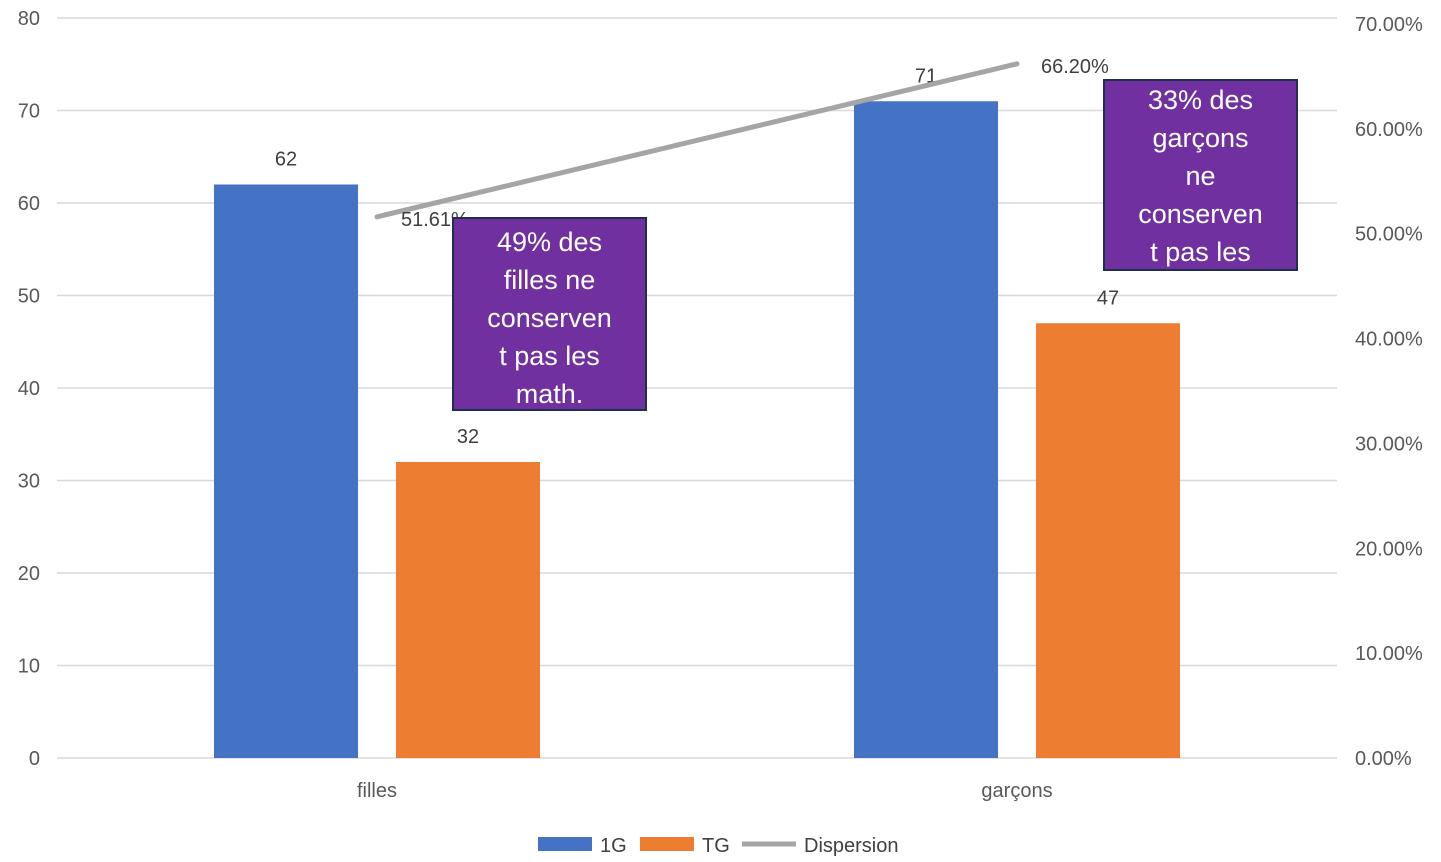 The width and height of the screenshot is (1441, 862). What do you see at coordinates (29, 204) in the screenshot?
I see `y-left-tick-label: 60` at bounding box center [29, 204].